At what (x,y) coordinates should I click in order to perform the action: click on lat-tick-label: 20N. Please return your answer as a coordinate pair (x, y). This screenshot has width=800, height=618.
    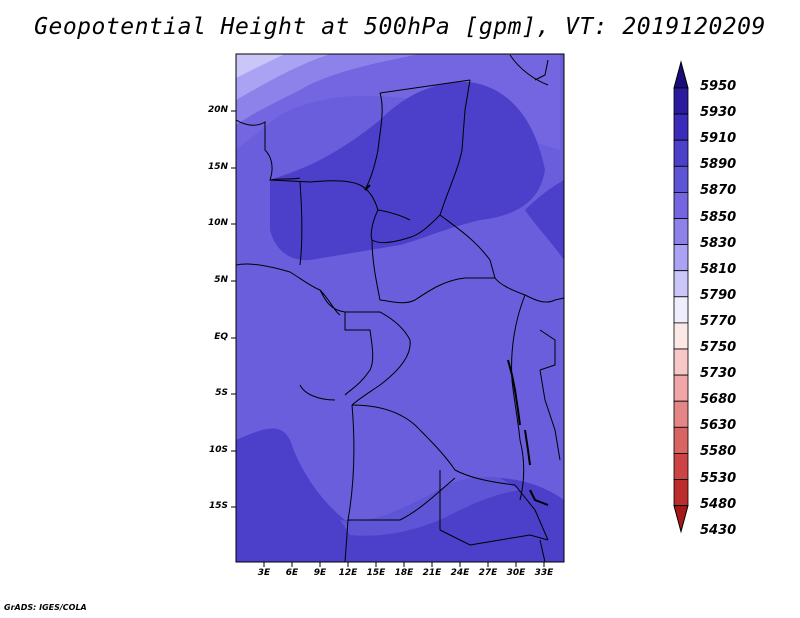
    Looking at the image, I should click on (217, 110).